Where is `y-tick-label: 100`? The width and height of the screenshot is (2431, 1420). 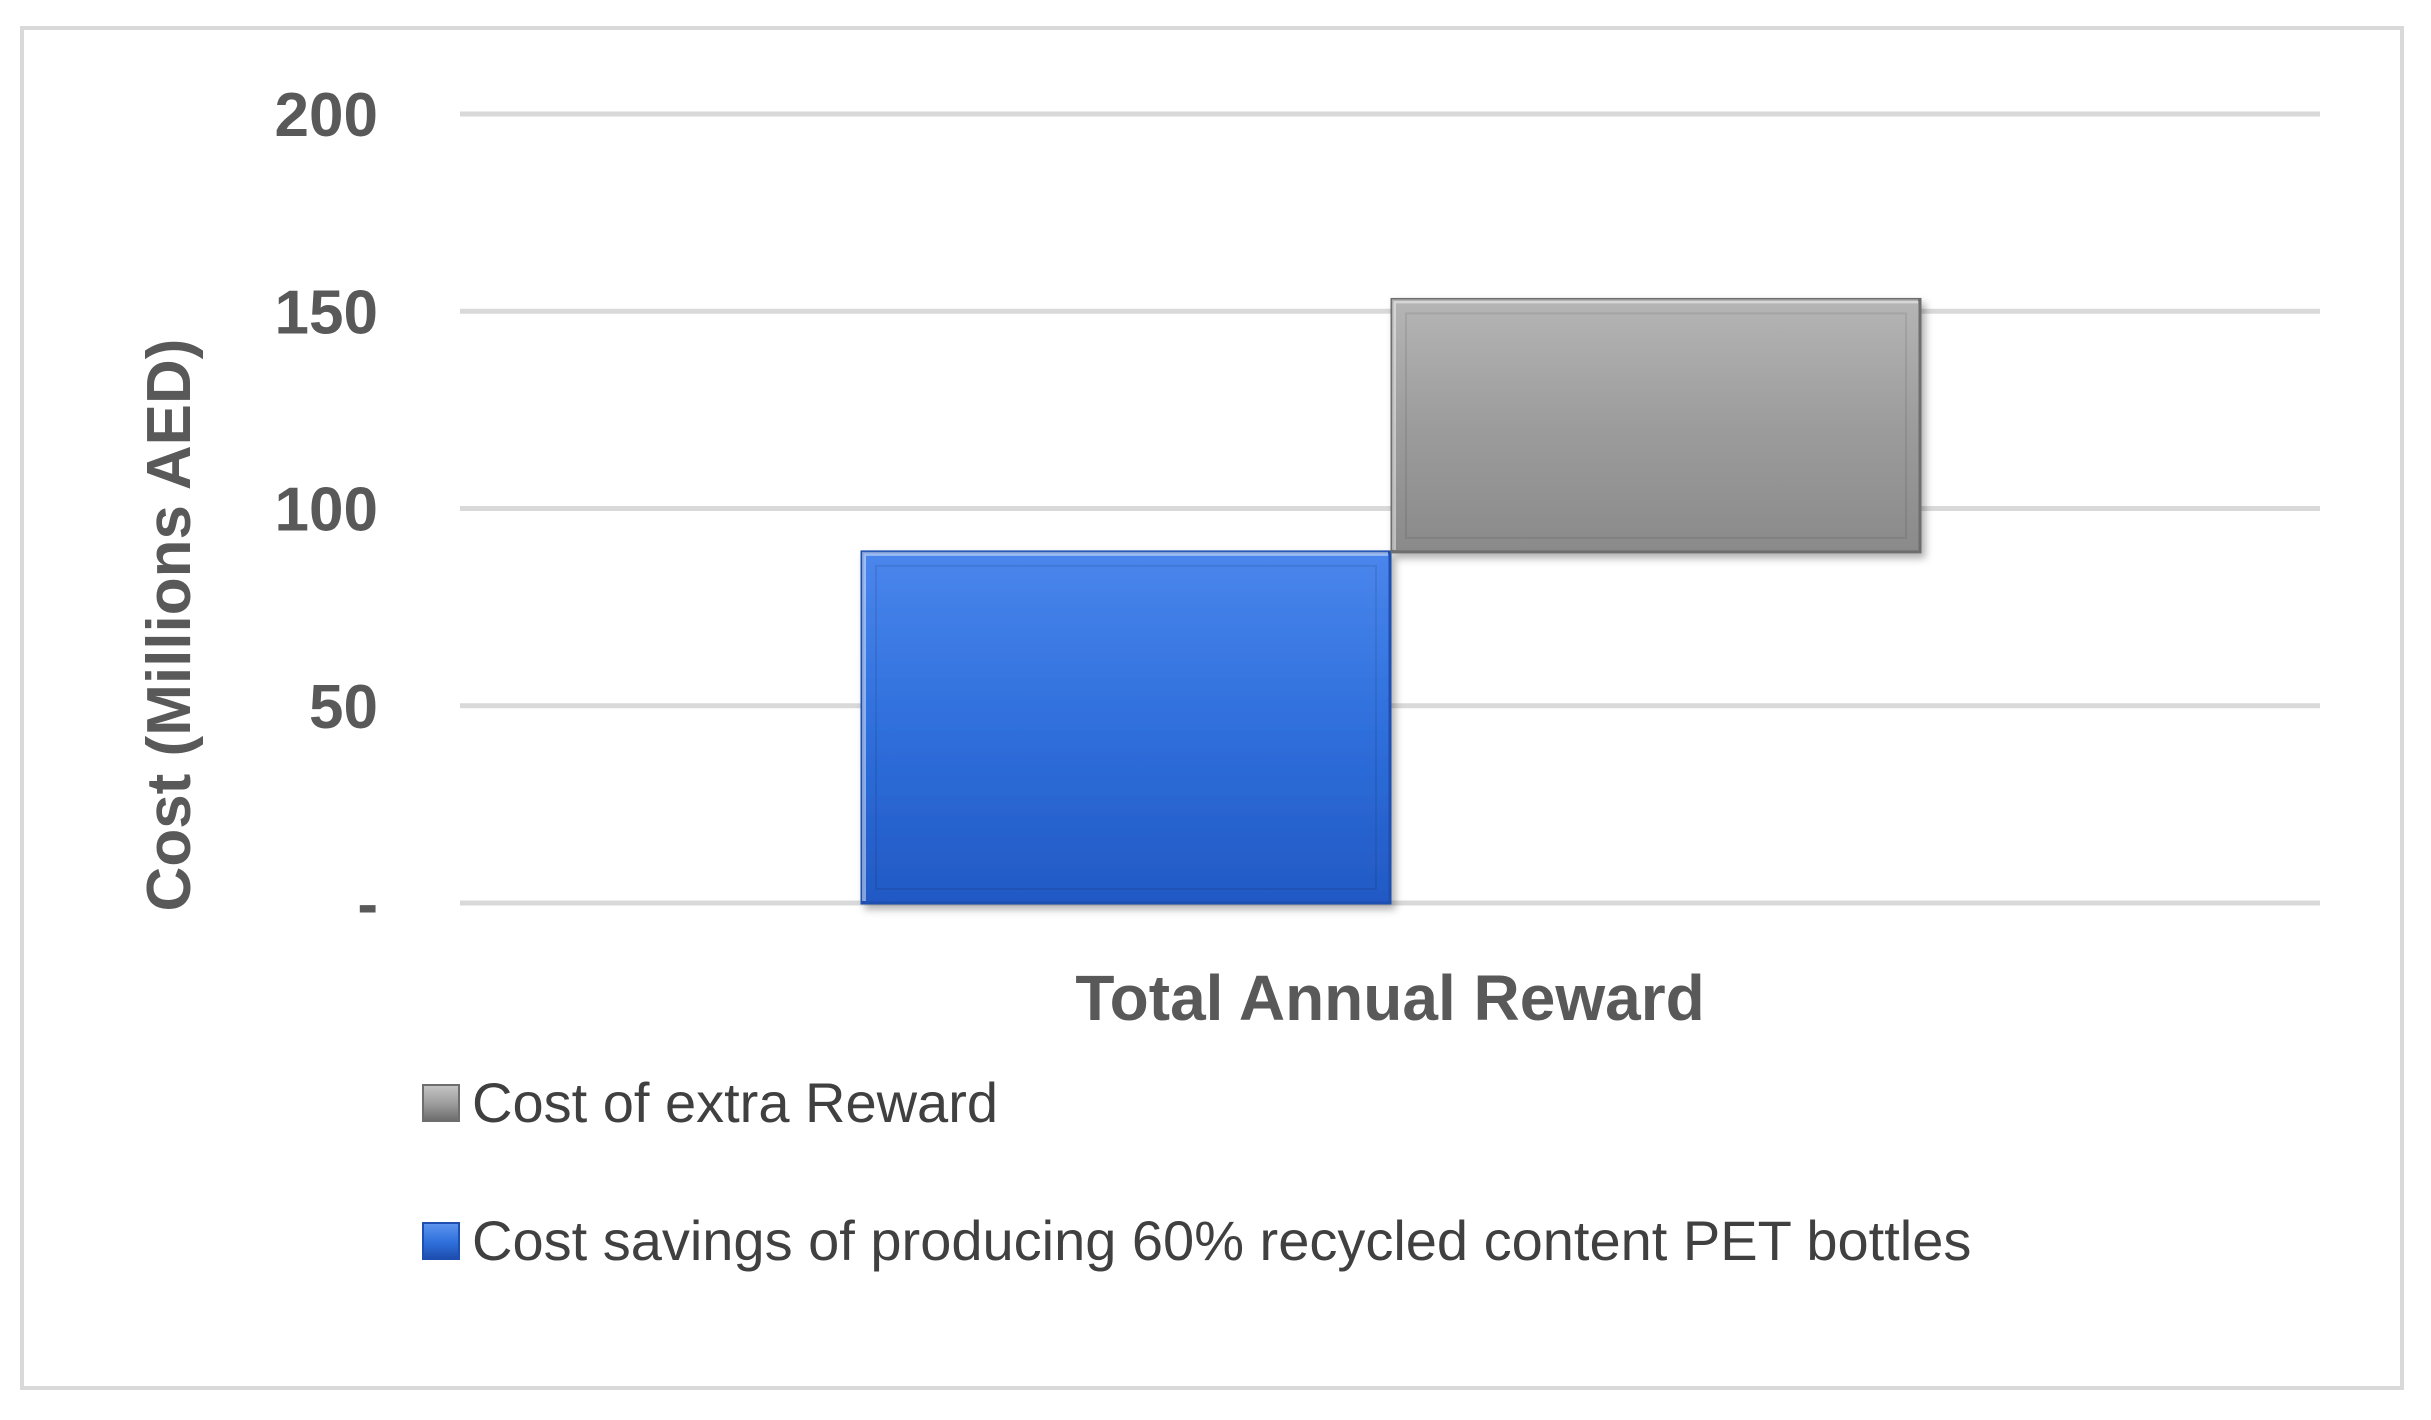
y-tick-label: 100 is located at coordinates (326, 510).